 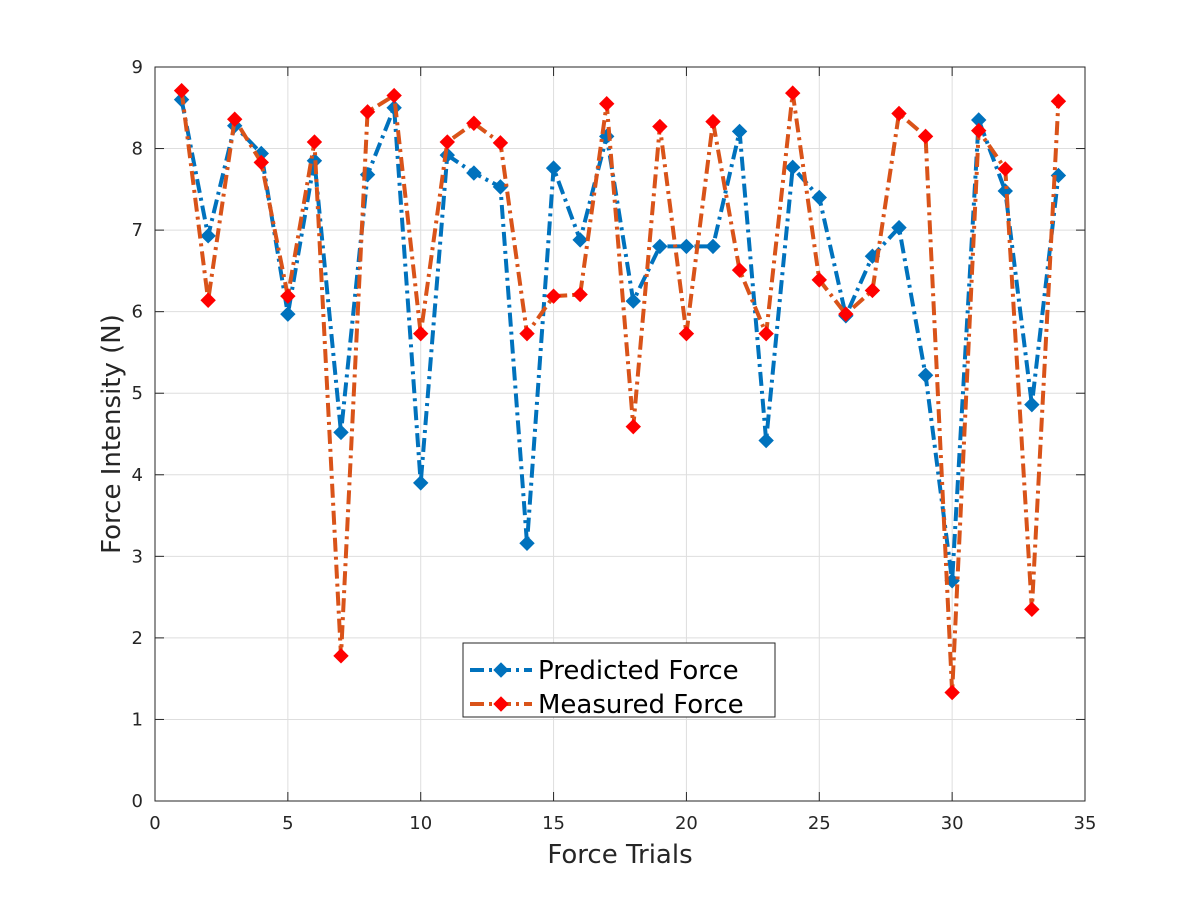 I want to click on legend: Predicted Force Measured Force, so click(x=619, y=681).